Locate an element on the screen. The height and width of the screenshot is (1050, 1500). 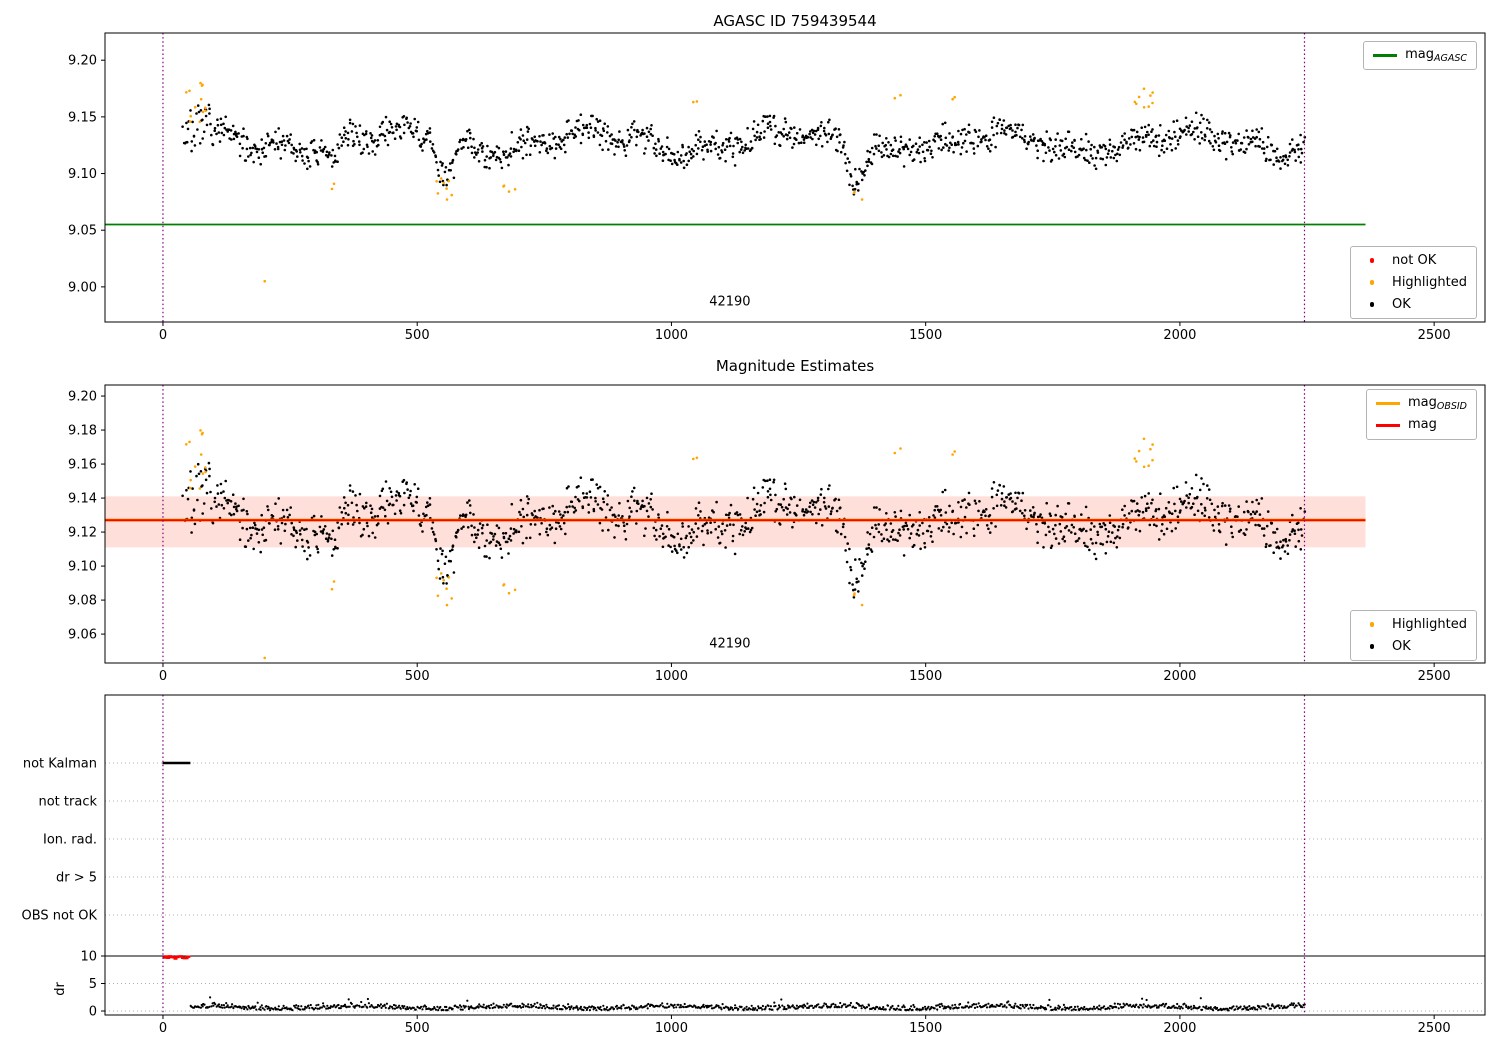
svg-text: OBS not OK is located at coordinates (60, 916).